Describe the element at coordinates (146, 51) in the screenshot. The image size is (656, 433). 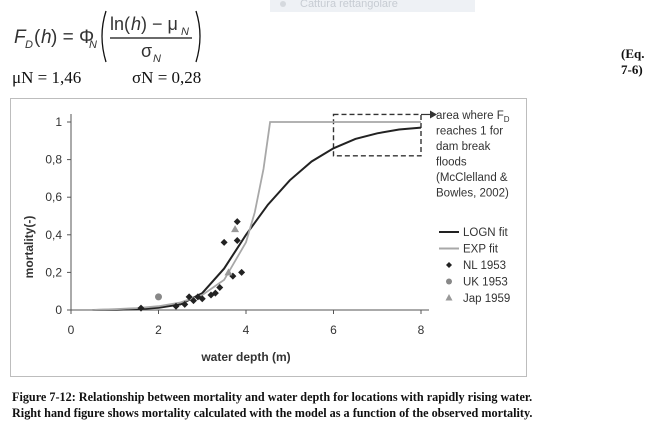
I see `svg-text: σ` at that location.